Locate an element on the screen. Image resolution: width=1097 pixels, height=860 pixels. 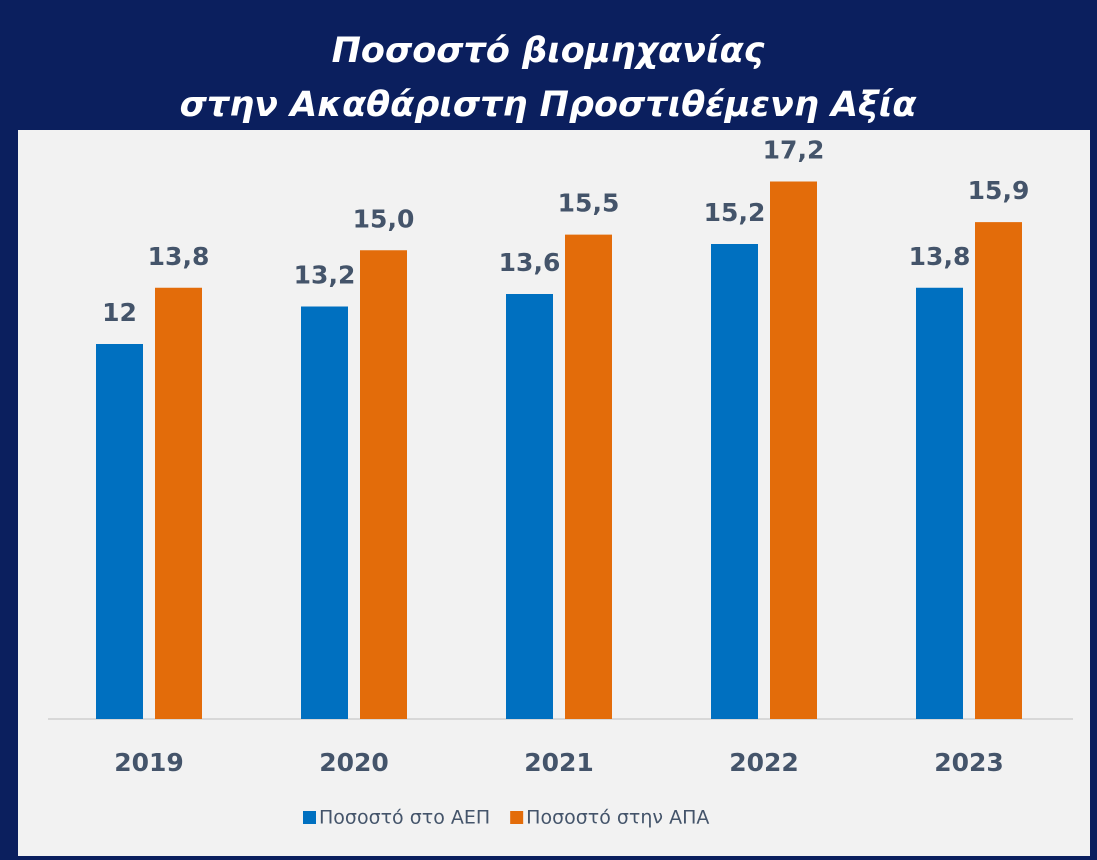
data-label: 13,2 is located at coordinates (325, 275).